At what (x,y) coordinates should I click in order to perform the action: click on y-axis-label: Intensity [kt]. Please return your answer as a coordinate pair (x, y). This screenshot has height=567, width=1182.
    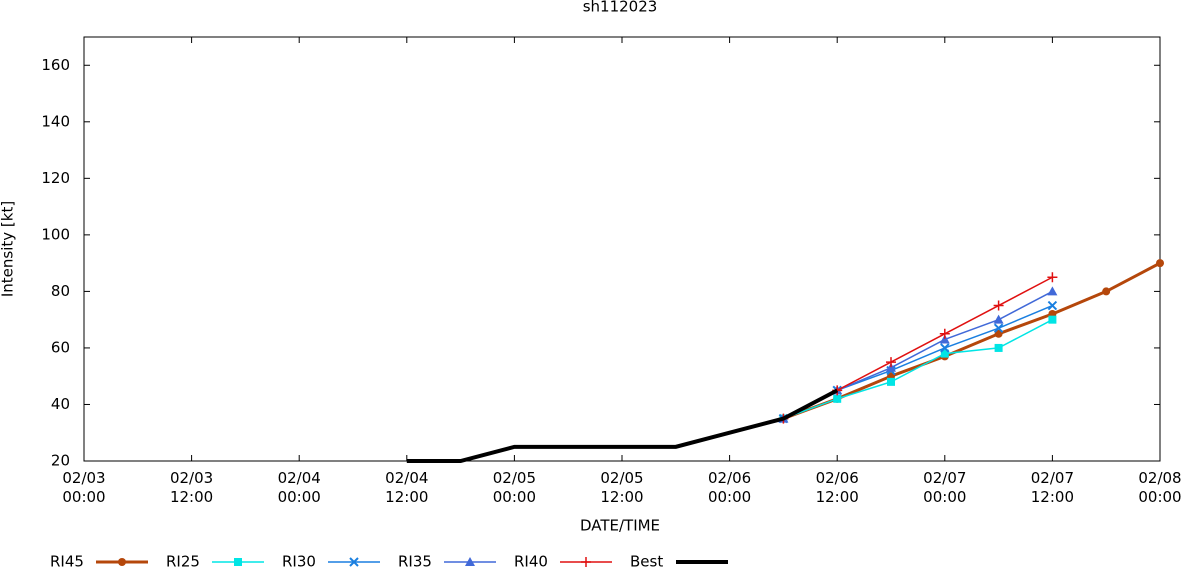
    Looking at the image, I should click on (8, 249).